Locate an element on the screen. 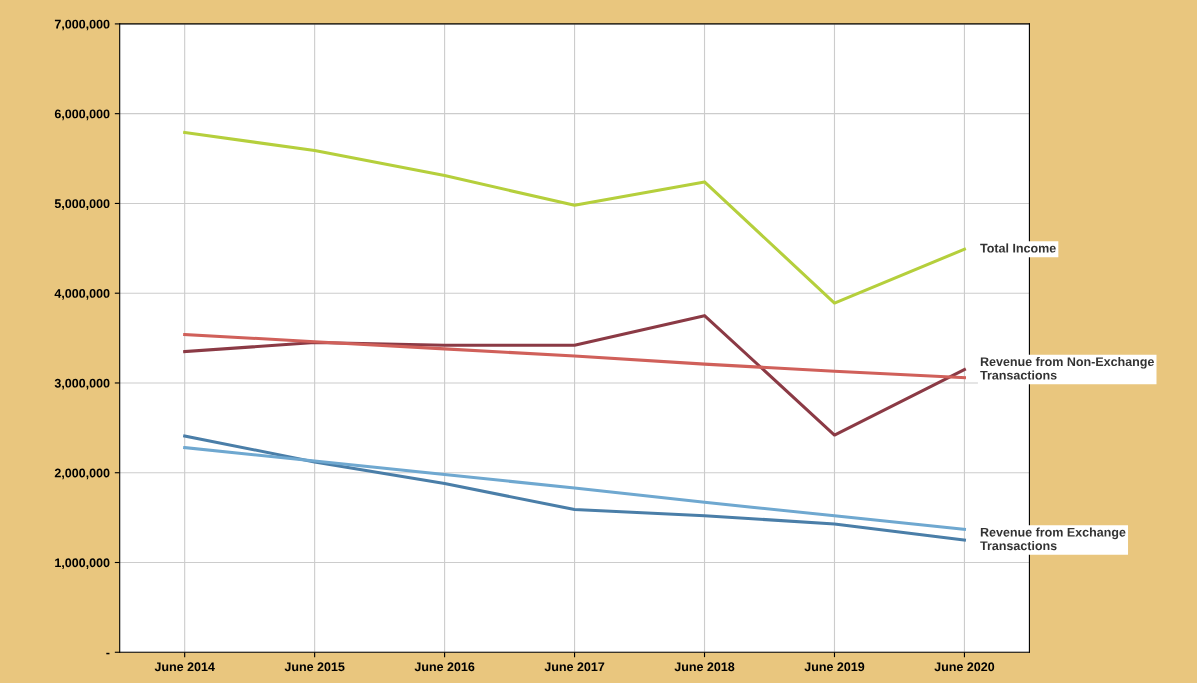 Image resolution: width=1197 pixels, height=683 pixels. y-tick-label: 5,000,000 is located at coordinates (82, 204).